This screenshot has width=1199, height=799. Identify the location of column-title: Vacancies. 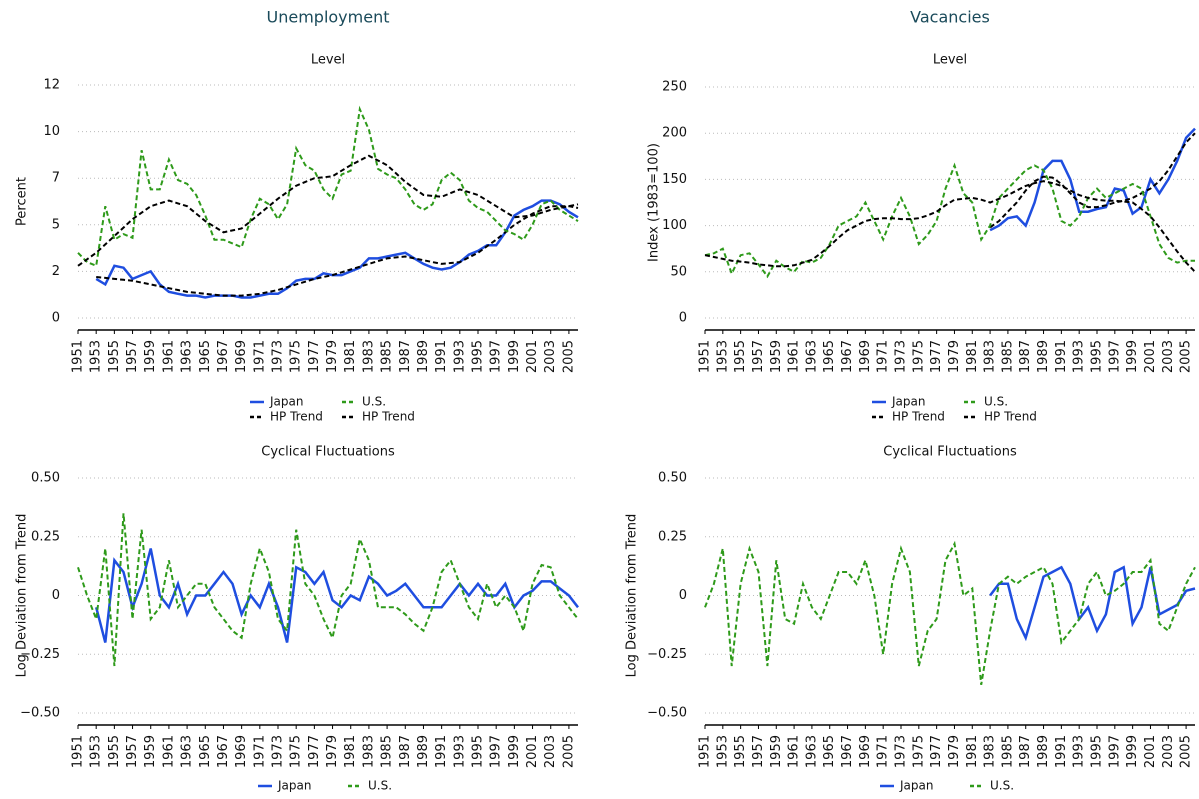
(950, 17).